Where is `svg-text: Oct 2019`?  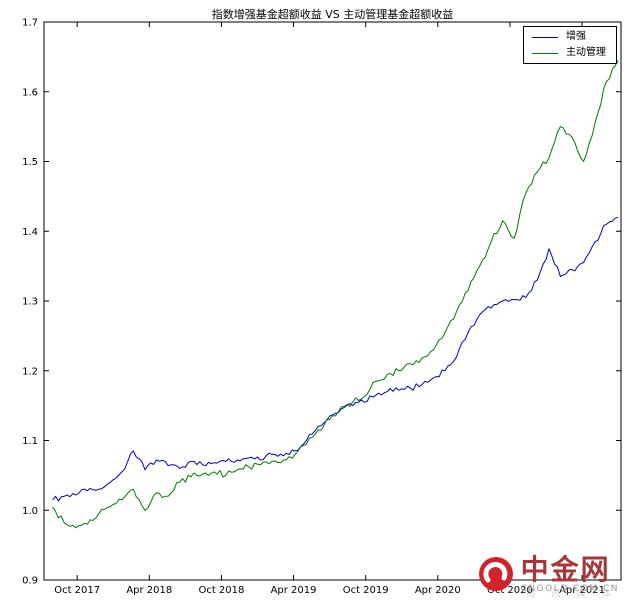
svg-text: Oct 2019 is located at coordinates (366, 590).